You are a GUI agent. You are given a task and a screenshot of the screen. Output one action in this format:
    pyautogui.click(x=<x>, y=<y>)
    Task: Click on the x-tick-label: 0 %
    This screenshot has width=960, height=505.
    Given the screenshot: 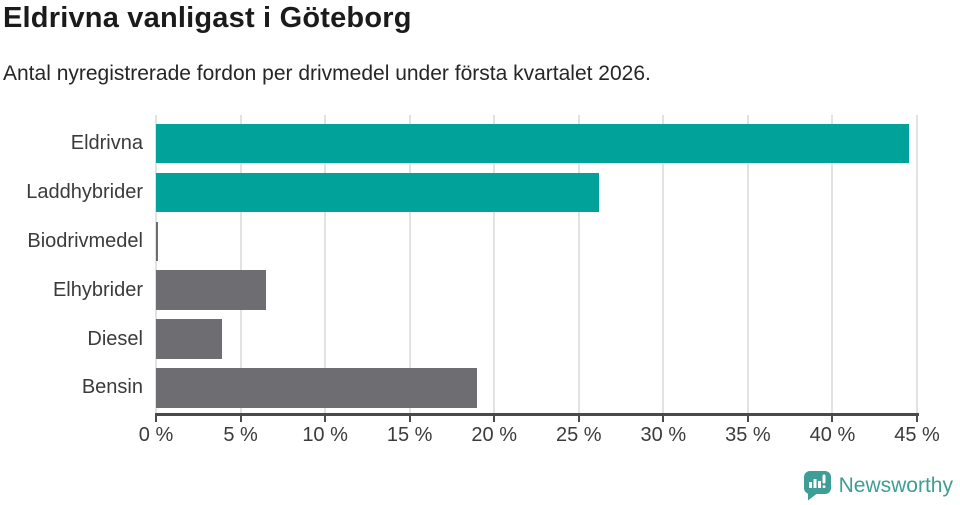 What is the action you would take?
    pyautogui.click(x=156, y=435)
    